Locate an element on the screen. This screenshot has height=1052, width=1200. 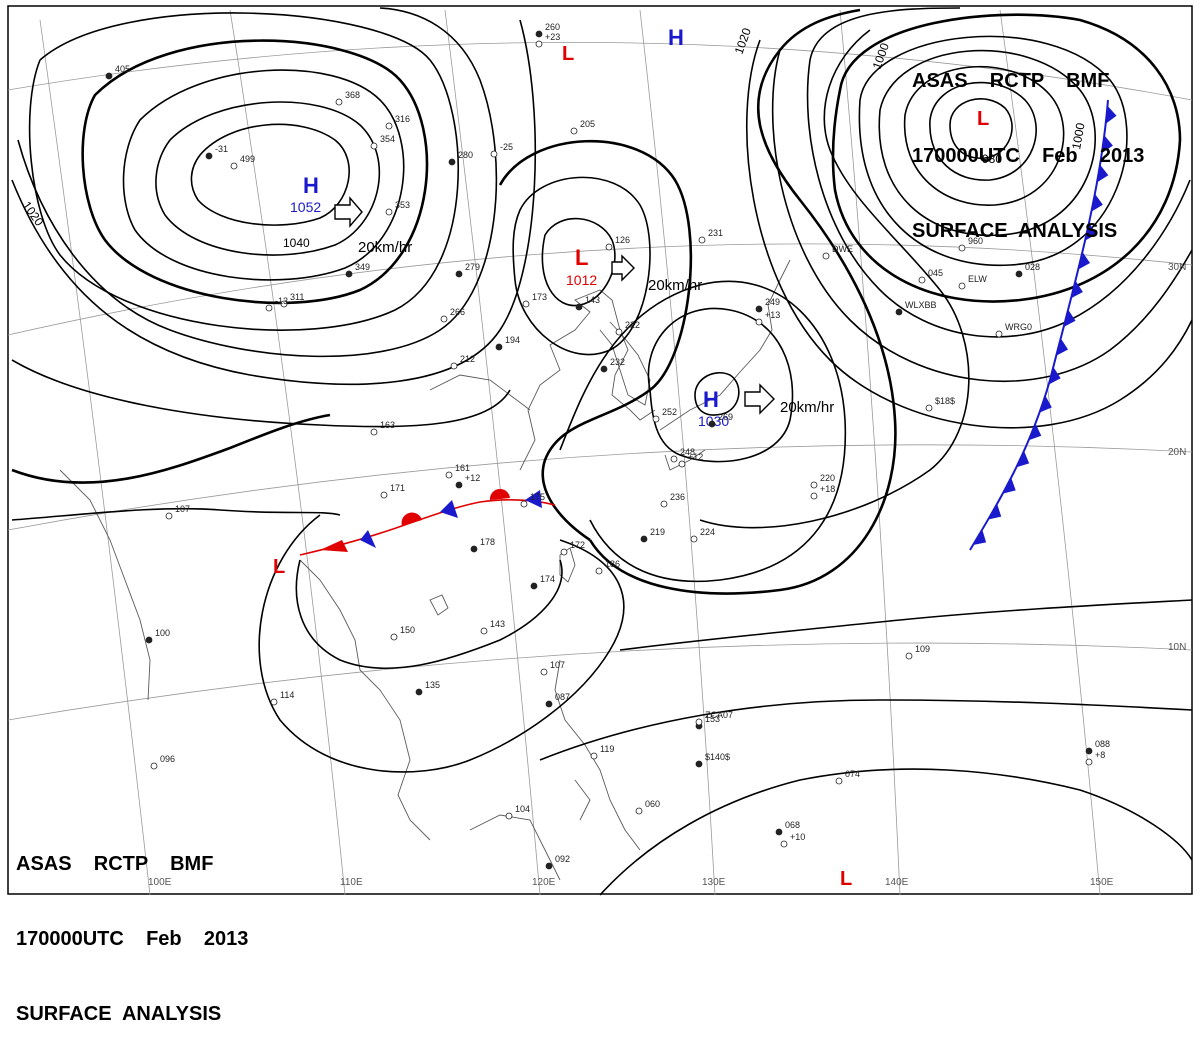
low-center-china: L is located at coordinates (581, 257).